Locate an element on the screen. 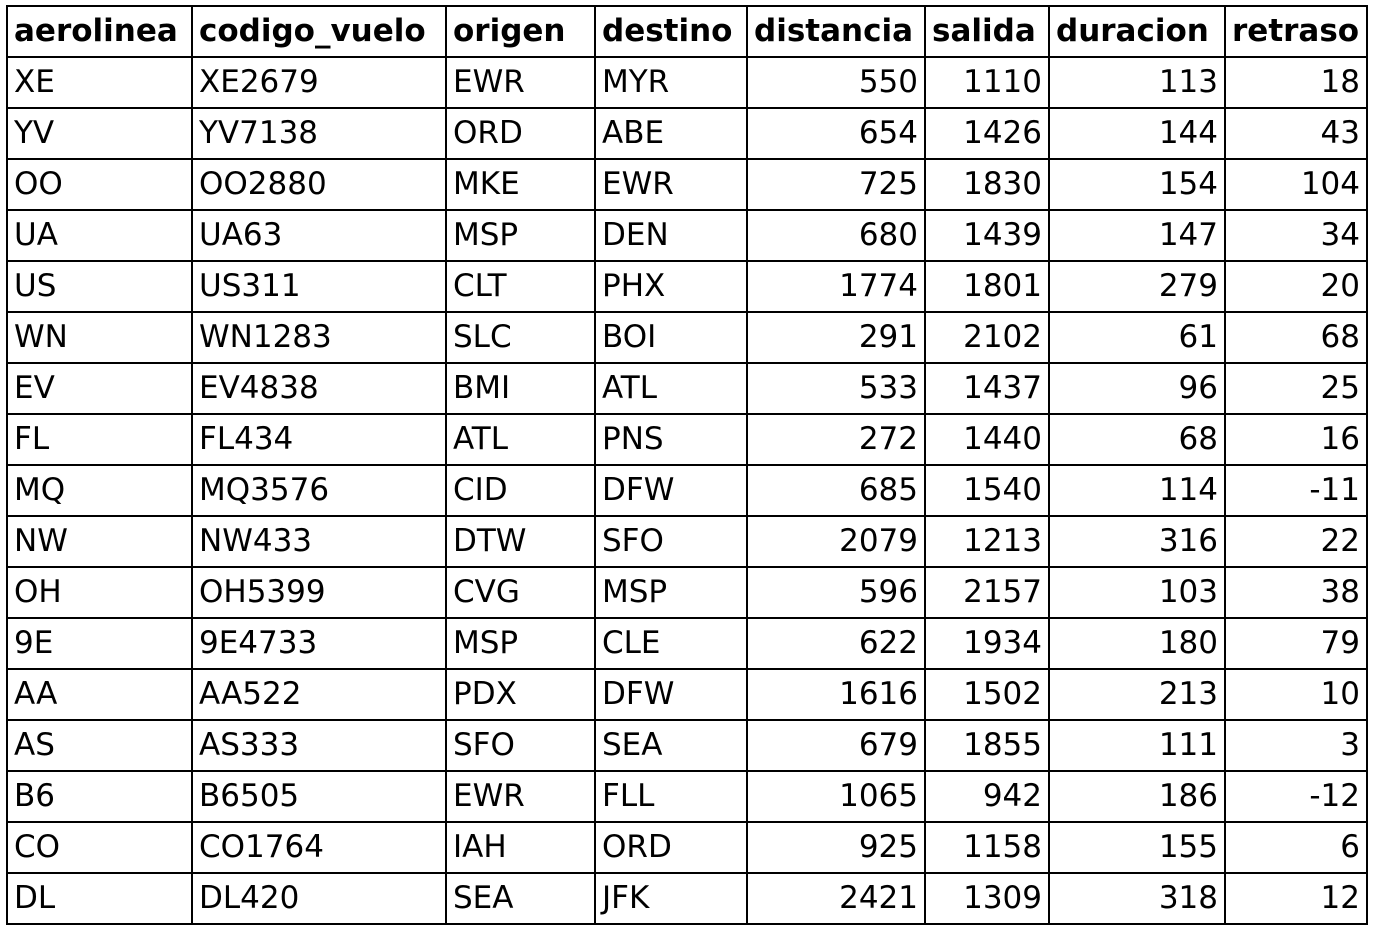 This screenshot has width=1374, height=928. cell-codigo-vuelo: EV4838 is located at coordinates (319, 388).